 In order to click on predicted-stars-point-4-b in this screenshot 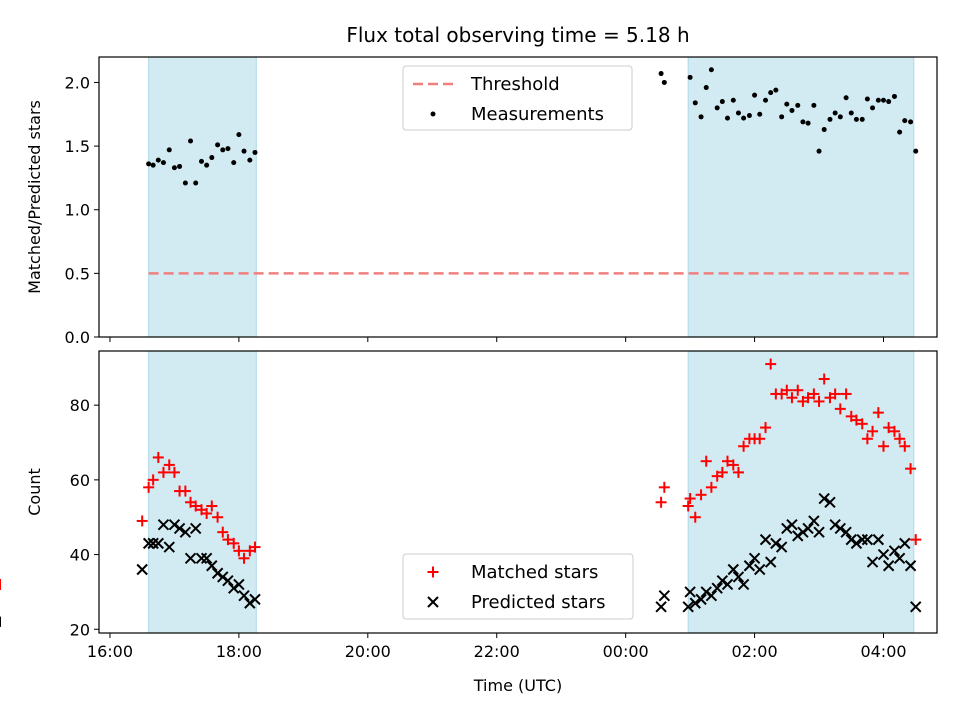, I will do `click(163, 524)`.